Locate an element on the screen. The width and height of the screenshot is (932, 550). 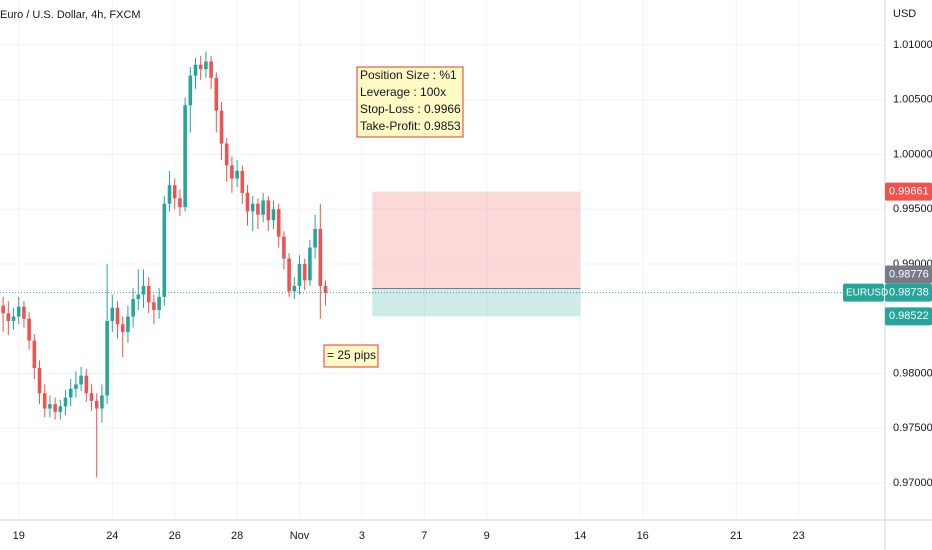
x-tick-label: 16 is located at coordinates (643, 536).